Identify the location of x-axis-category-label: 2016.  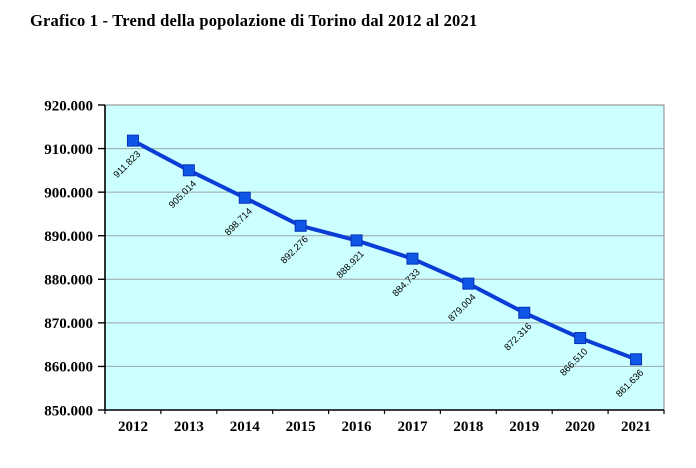
(357, 427).